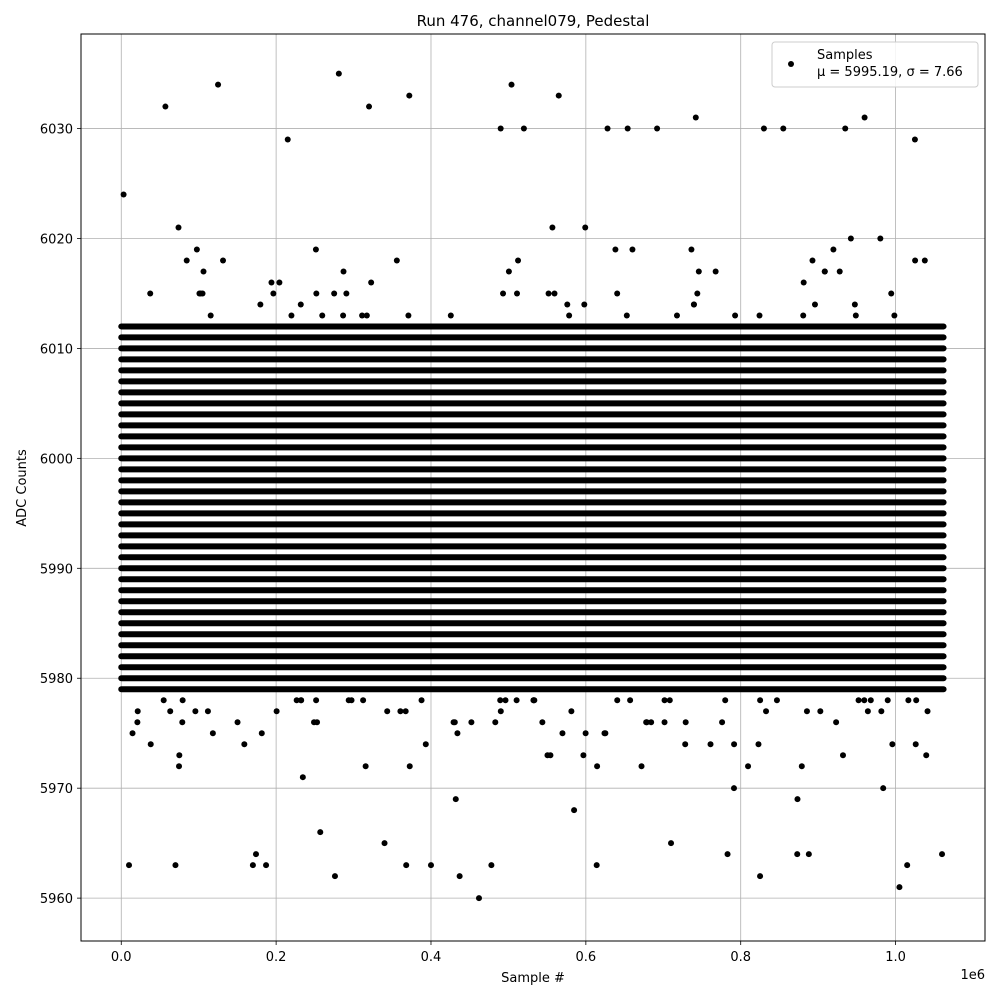  What do you see at coordinates (875, 64) in the screenshot?
I see `legend-box` at bounding box center [875, 64].